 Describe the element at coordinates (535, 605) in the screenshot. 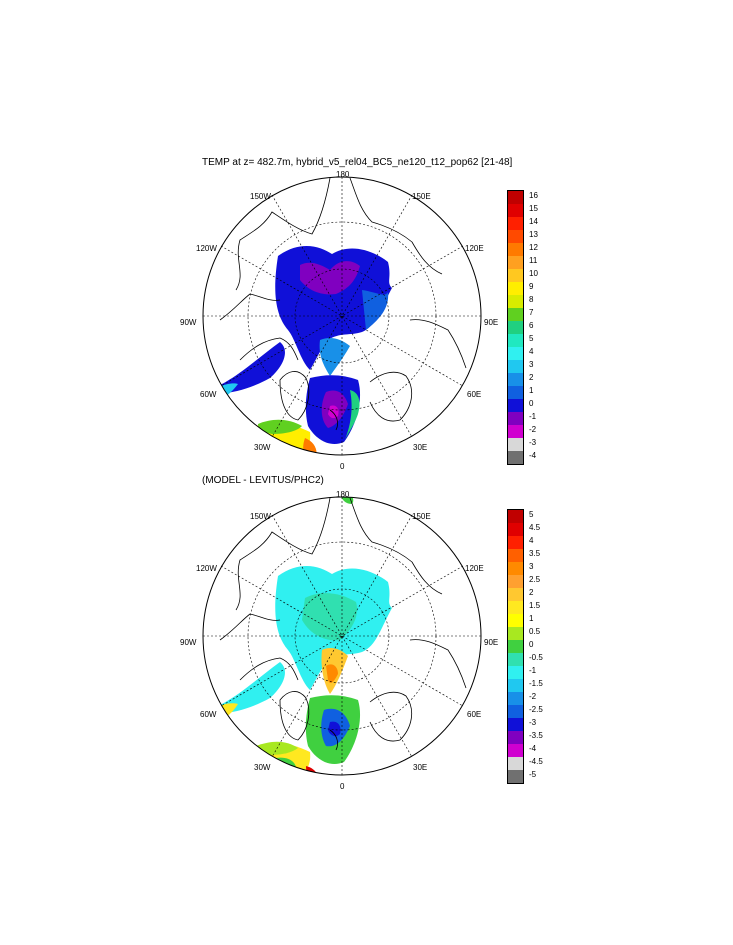

I see `colorbar-label: 1.5` at that location.